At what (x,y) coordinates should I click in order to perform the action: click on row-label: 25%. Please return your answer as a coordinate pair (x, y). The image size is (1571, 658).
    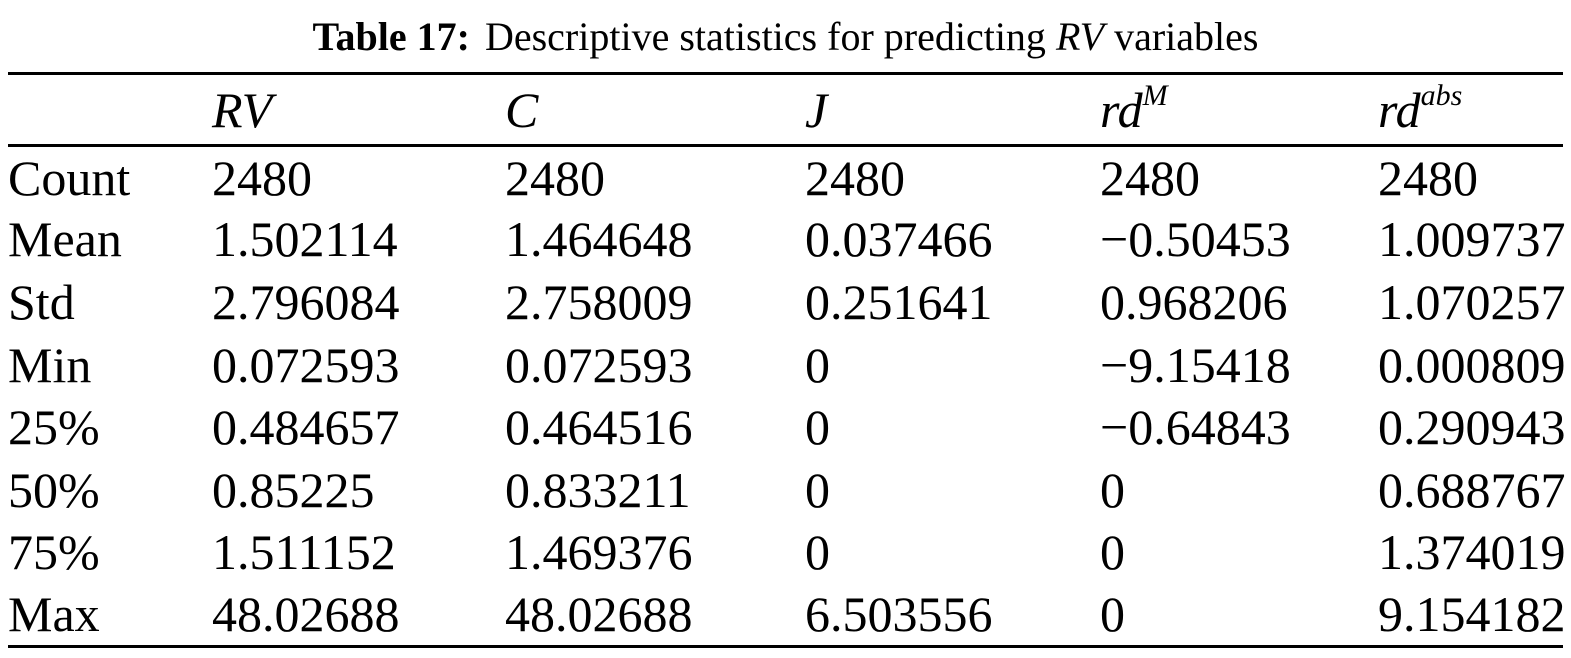
    Looking at the image, I should click on (54, 427).